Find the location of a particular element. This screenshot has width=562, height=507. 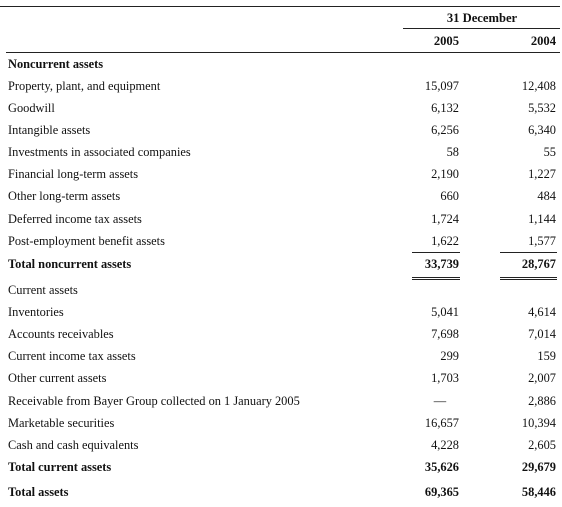

table-row: Current income tax assets 299 159 is located at coordinates (281, 360).